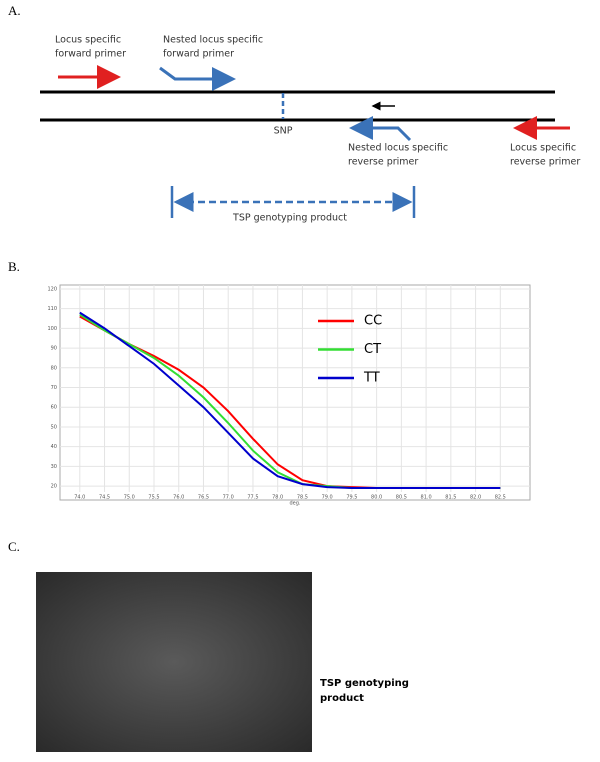  Describe the element at coordinates (129, 498) in the screenshot. I see `x-tick-label: 75.0` at that location.